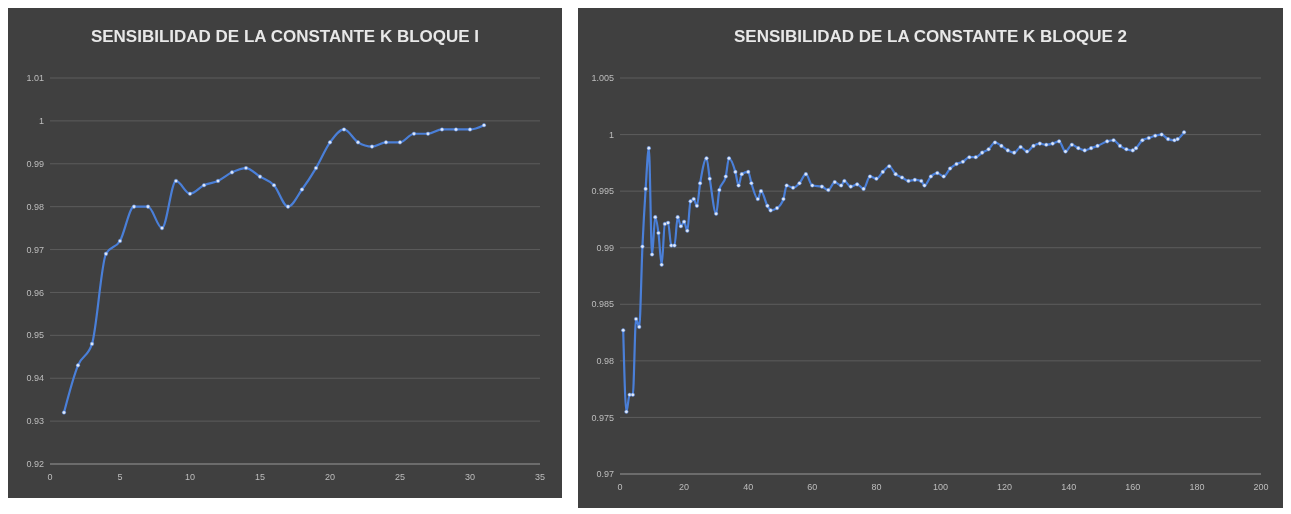  I want to click on x-tick-label: 120, so click(1005, 487).